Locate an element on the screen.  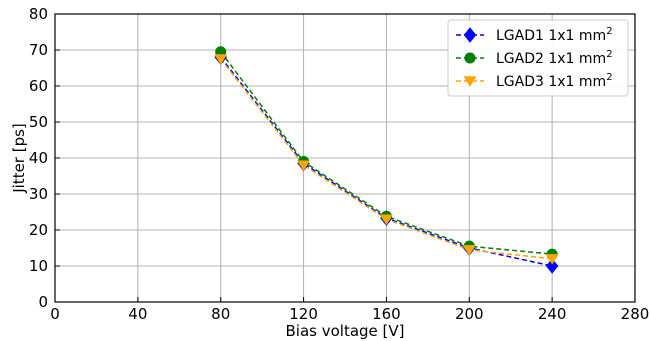
legend-label: LGAD1 1x1 mm2 is located at coordinates (554, 35).